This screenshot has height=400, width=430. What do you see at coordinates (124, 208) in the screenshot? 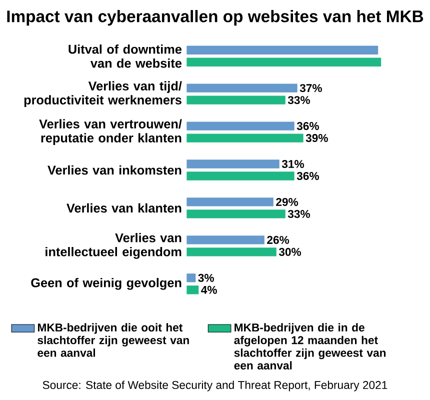
I see `y-tick-label: Verlies van klanten` at bounding box center [124, 208].